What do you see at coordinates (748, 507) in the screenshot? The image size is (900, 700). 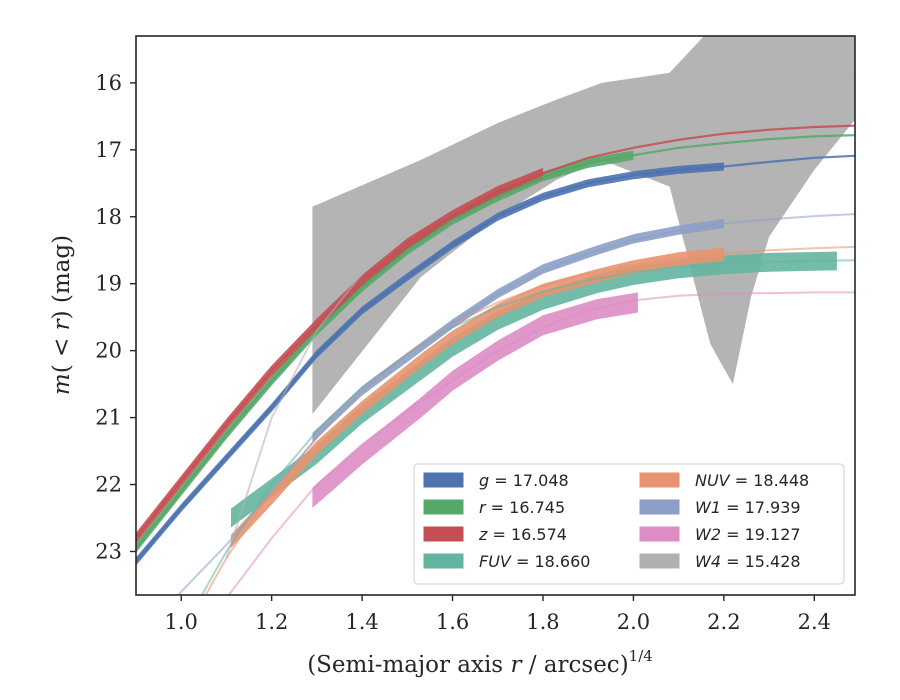 I see `legend-label-w1: W1 = 17.939` at bounding box center [748, 507].